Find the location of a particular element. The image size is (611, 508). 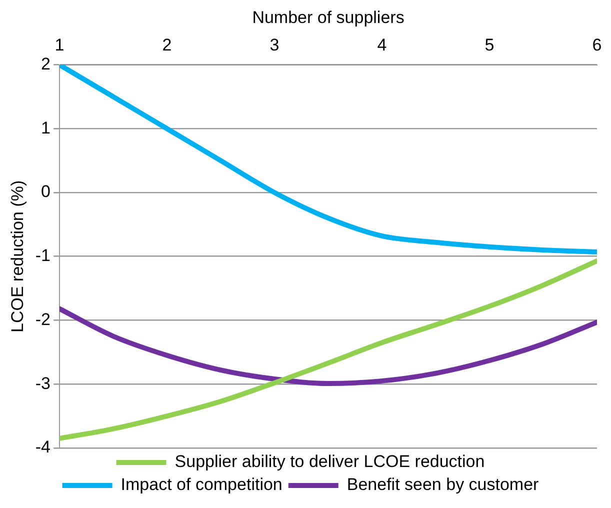

legend-label: Impact of competition is located at coordinates (201, 484).